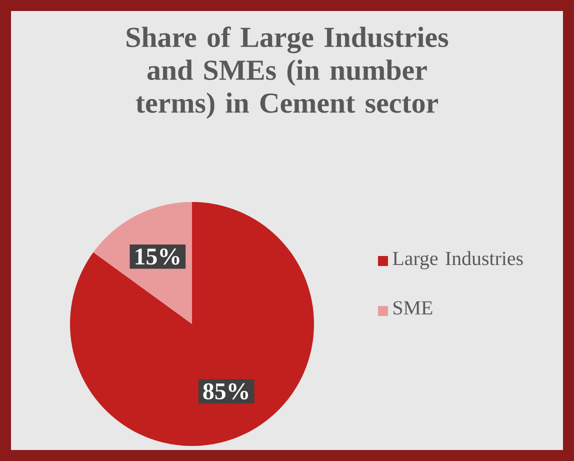  Describe the element at coordinates (225, 391) in the screenshot. I see `data-label: 85%` at that location.